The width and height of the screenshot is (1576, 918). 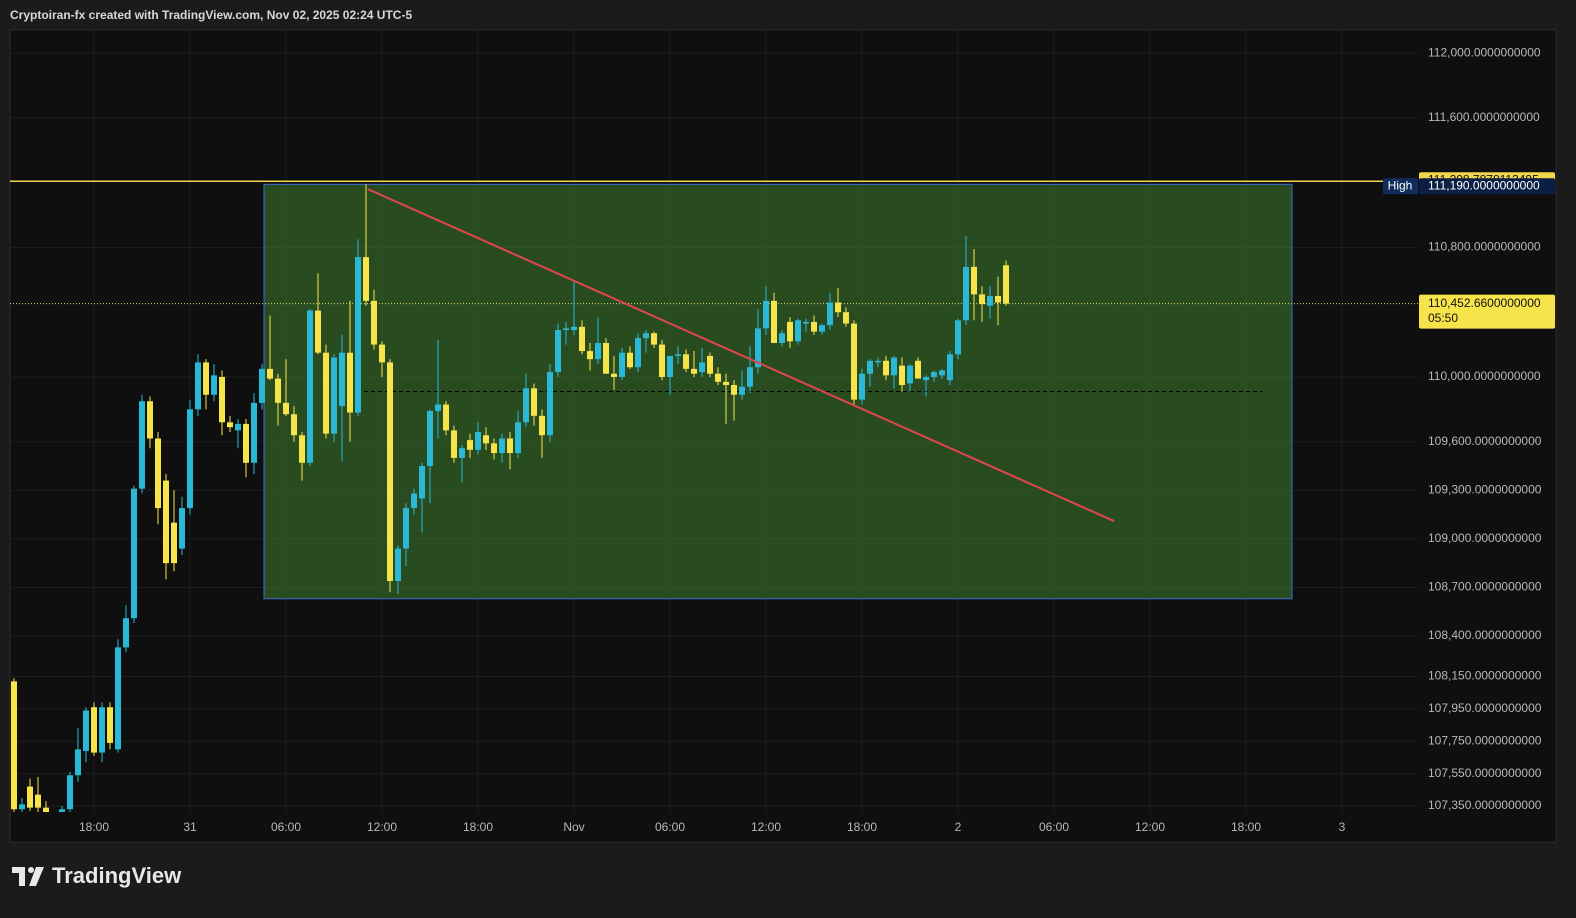 What do you see at coordinates (1485, 538) in the screenshot?
I see `y-tick-label: 109,000.0000000000` at bounding box center [1485, 538].